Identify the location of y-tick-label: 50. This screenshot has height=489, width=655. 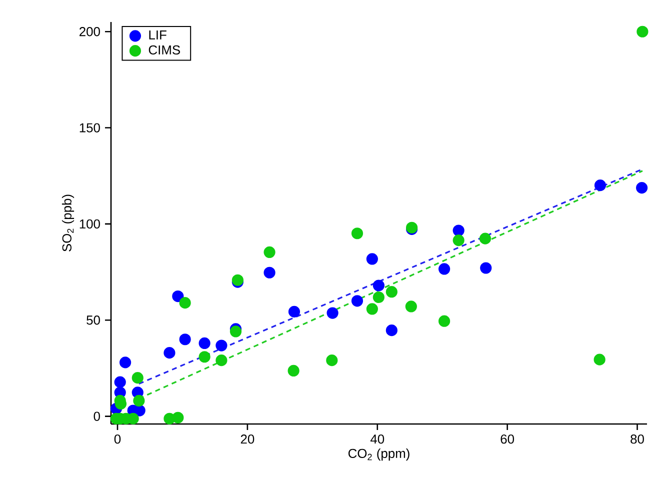
(93, 320).